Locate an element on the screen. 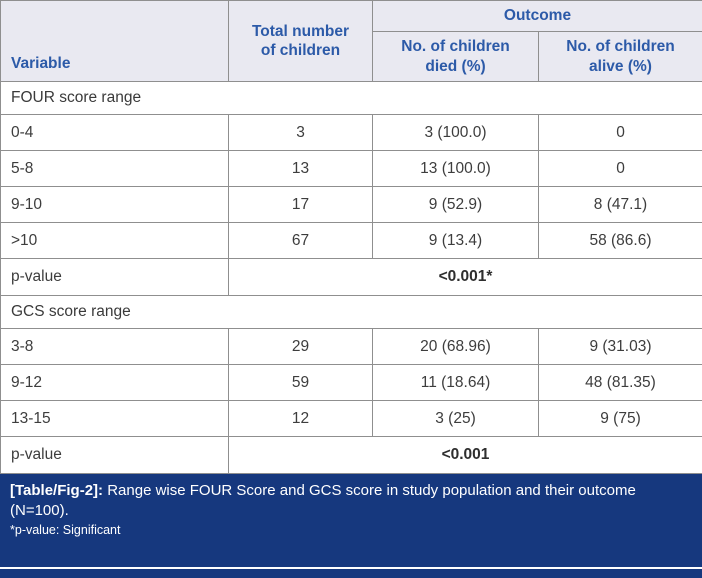 Image resolution: width=702 pixels, height=578 pixels. cell-total: 59 is located at coordinates (300, 382).